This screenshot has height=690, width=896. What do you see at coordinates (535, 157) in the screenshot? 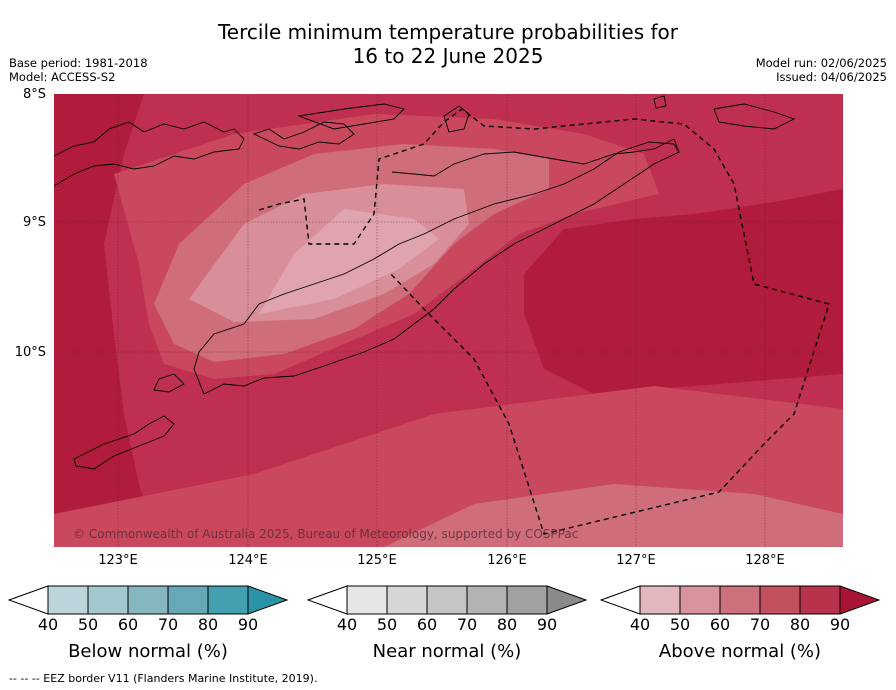
I see `timor-north-coast` at bounding box center [535, 157].